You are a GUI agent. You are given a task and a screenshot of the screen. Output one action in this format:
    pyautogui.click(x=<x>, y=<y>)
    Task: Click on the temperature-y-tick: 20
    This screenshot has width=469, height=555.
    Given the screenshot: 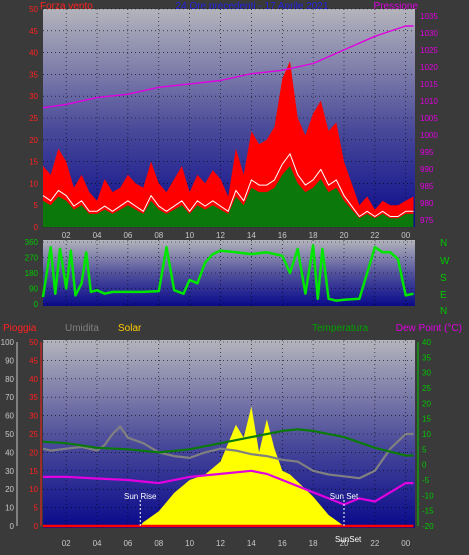 What is the action you would take?
    pyautogui.click(x=426, y=403)
    